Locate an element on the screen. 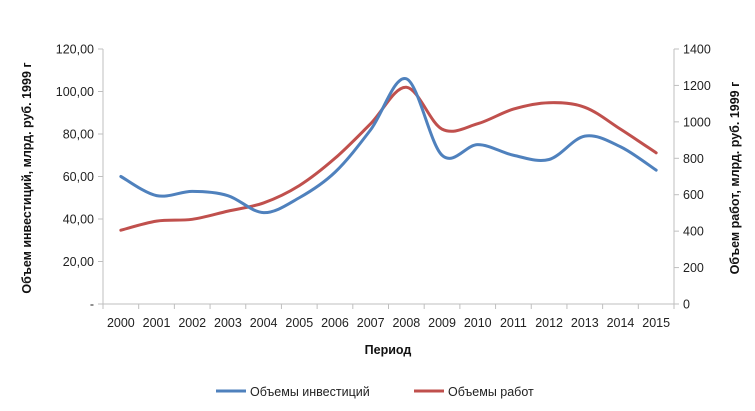 This screenshot has height=411, width=755. x-tick-label: 2009 is located at coordinates (442, 323).